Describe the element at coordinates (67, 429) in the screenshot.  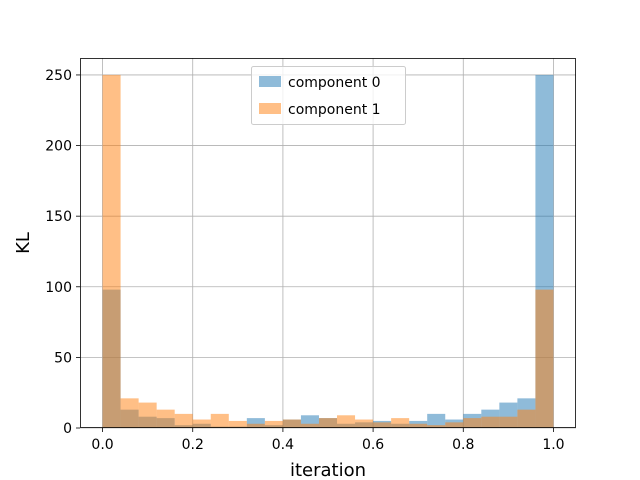
I see `y-tick-label: 0` at that location.